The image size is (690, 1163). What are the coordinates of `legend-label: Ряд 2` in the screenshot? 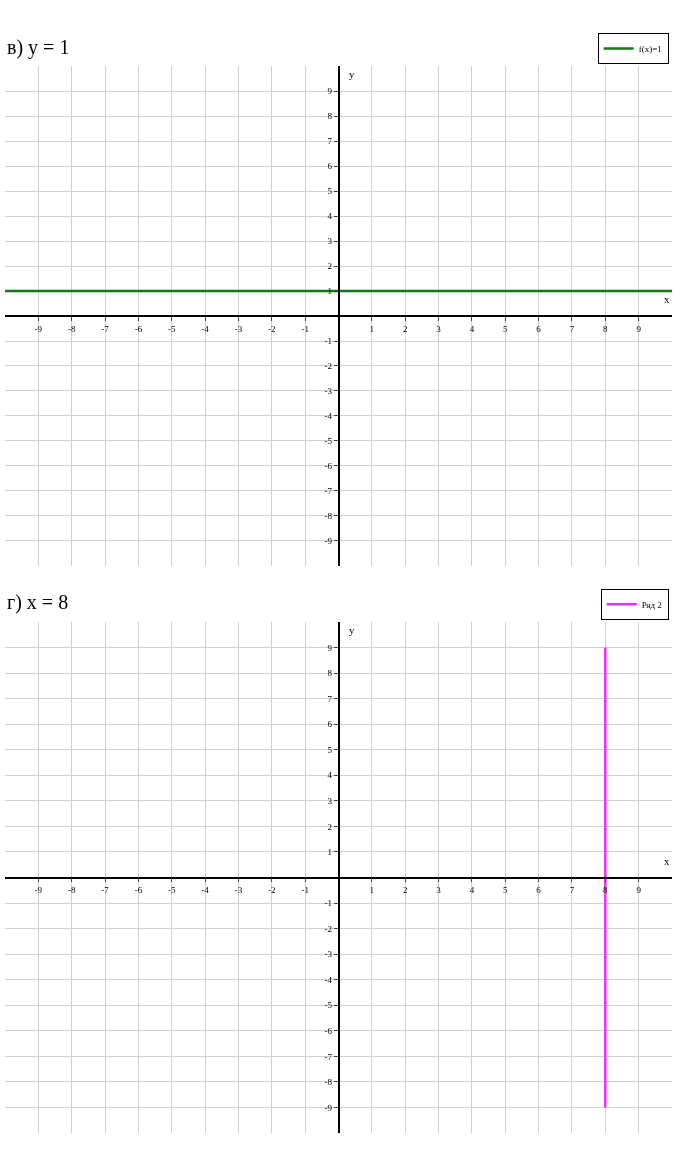 It's located at (651, 604).